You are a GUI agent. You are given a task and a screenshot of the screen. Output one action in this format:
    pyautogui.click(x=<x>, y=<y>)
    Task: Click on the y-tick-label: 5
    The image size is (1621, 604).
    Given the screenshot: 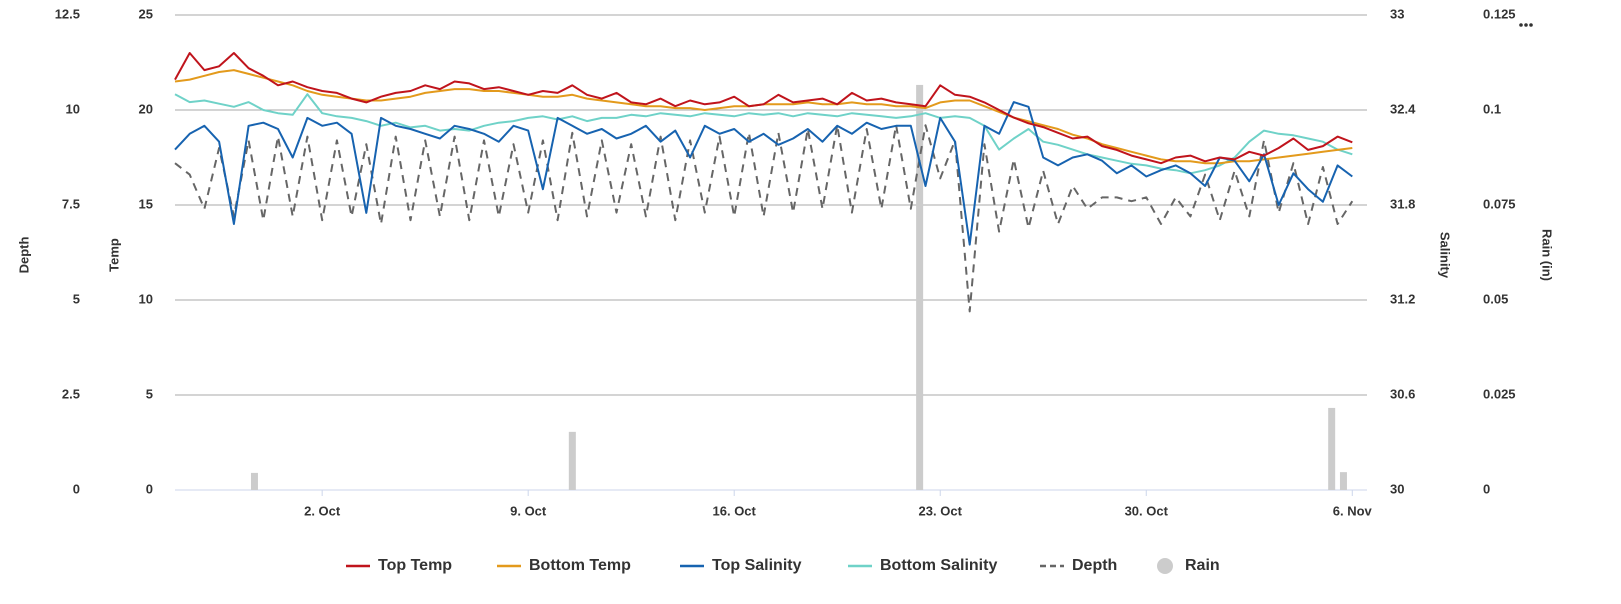 What is the action you would take?
    pyautogui.click(x=149, y=393)
    